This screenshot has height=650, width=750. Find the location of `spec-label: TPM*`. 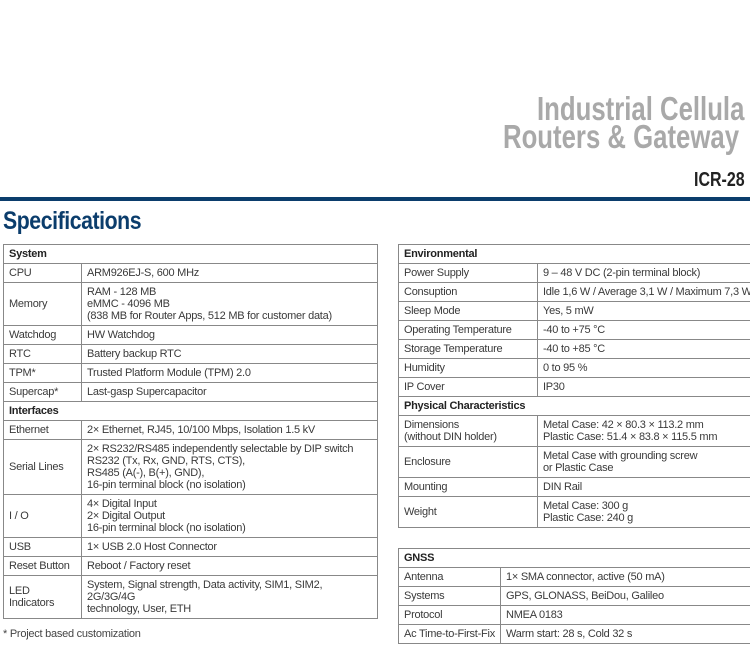

spec-label: TPM* is located at coordinates (42, 373).